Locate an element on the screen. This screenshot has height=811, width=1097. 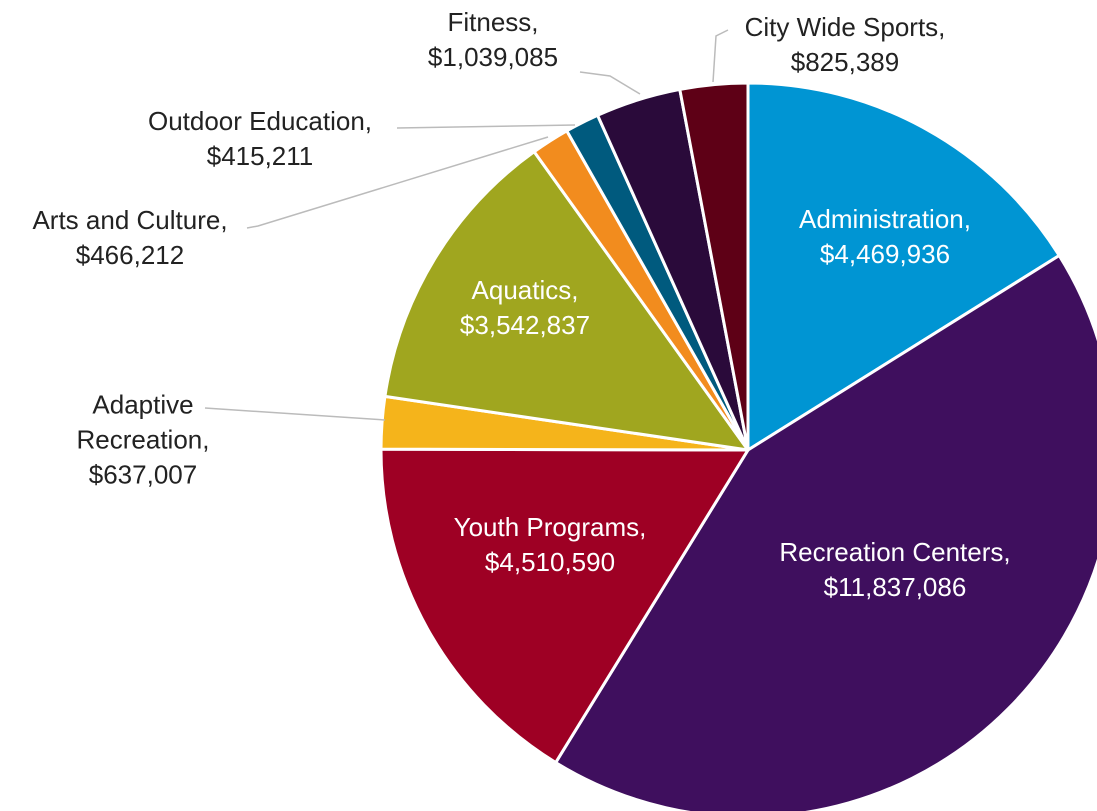
value-label: $4,510,590 is located at coordinates (550, 562).